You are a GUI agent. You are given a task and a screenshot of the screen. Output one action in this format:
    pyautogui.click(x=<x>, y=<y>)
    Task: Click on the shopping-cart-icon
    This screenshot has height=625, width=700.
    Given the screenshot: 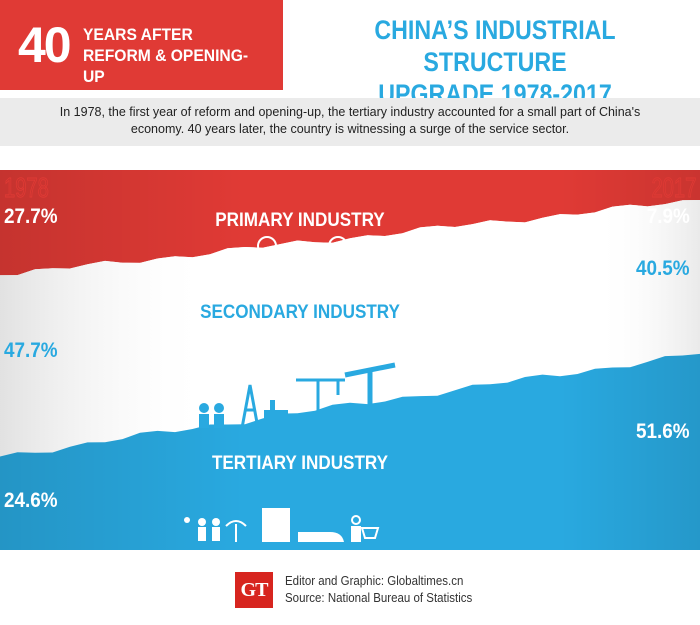 What is the action you would take?
    pyautogui.click(x=365, y=528)
    